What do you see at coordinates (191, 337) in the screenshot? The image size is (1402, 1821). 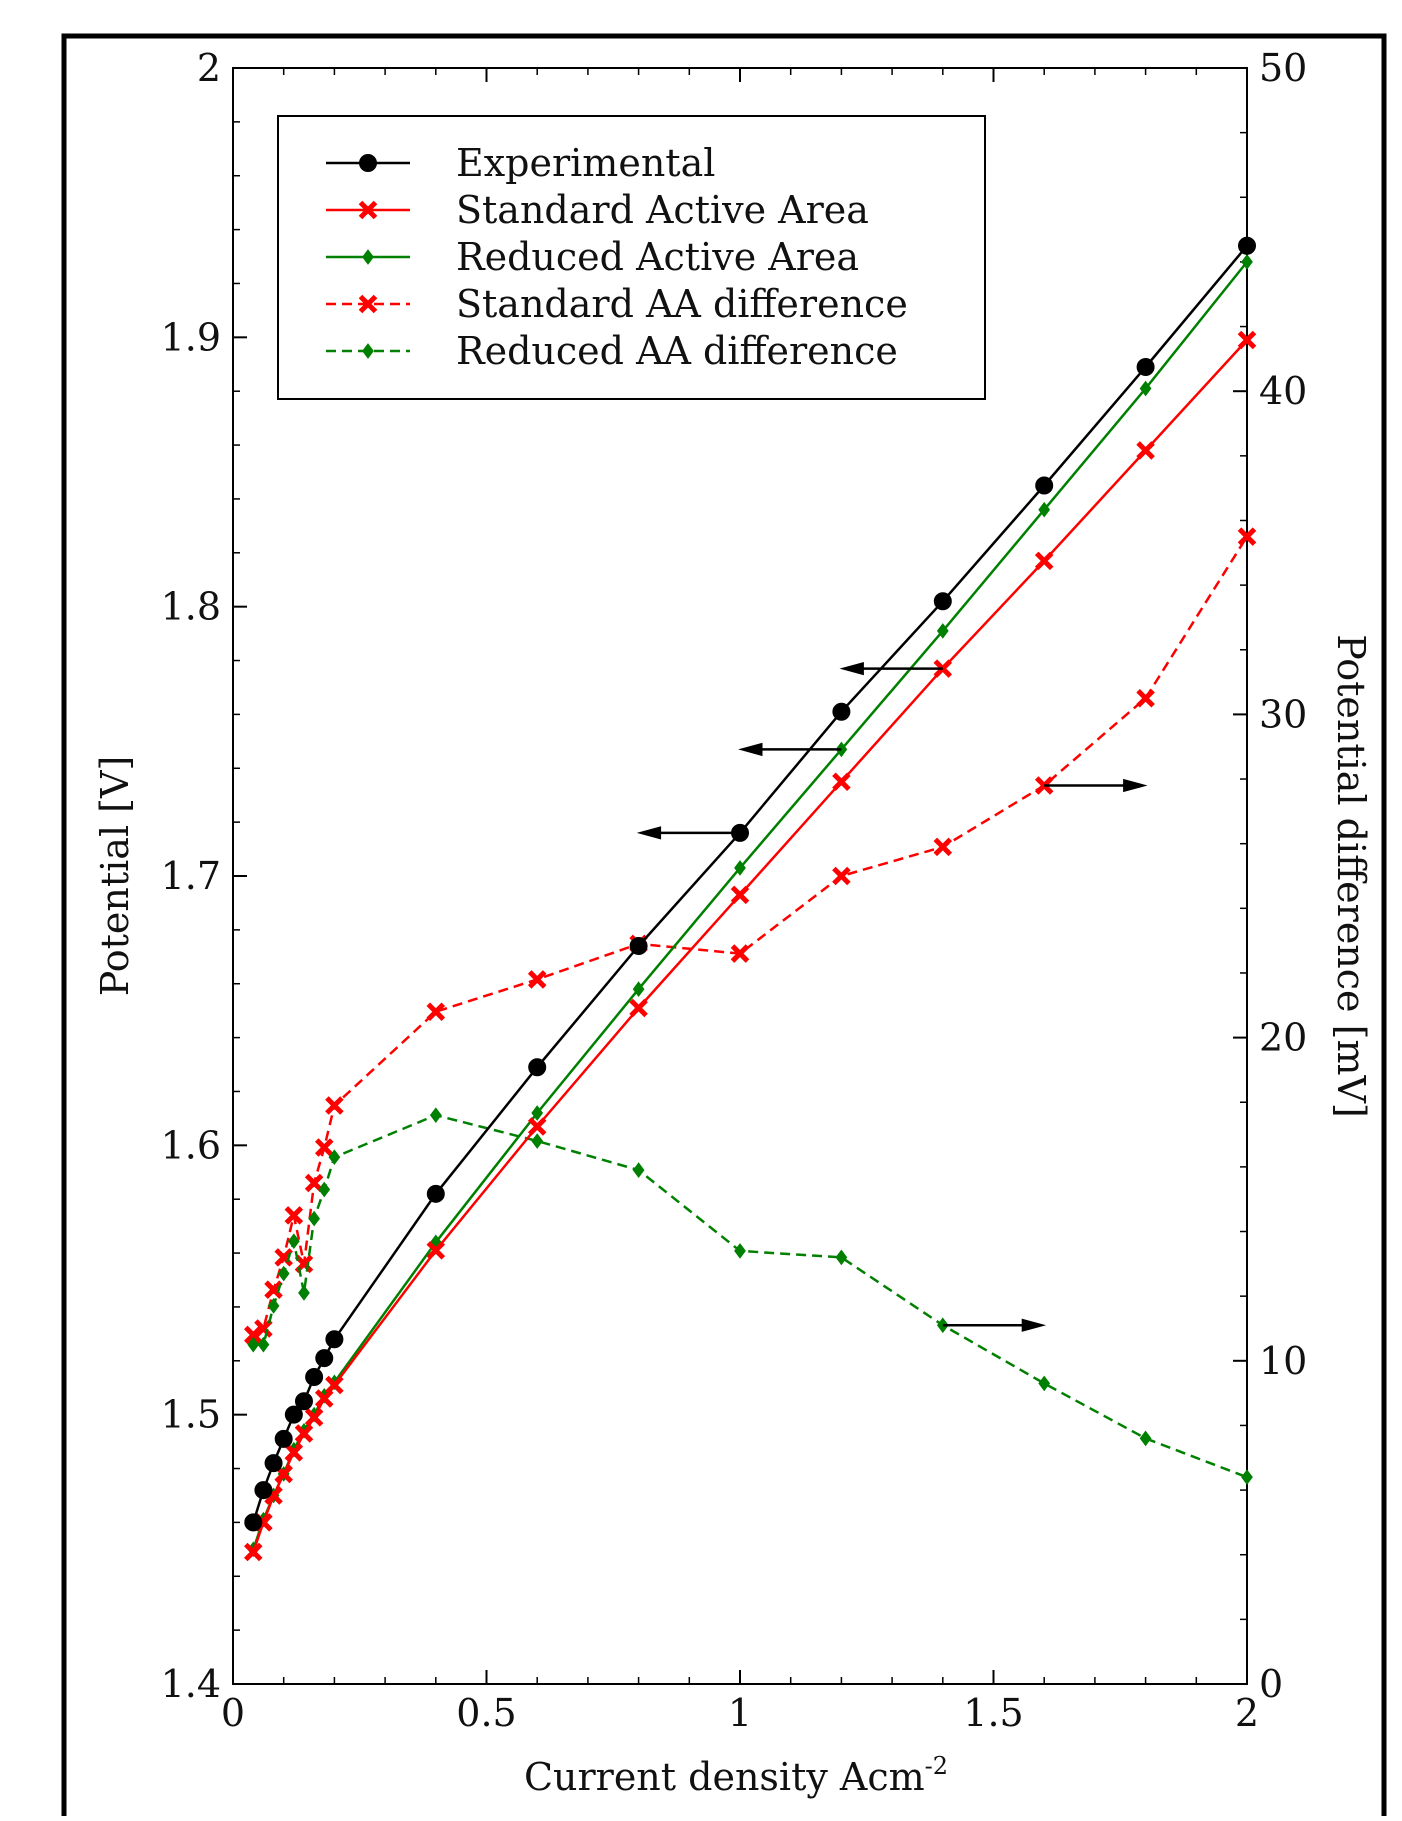 I see `y-tick-label: 1.9` at bounding box center [191, 337].